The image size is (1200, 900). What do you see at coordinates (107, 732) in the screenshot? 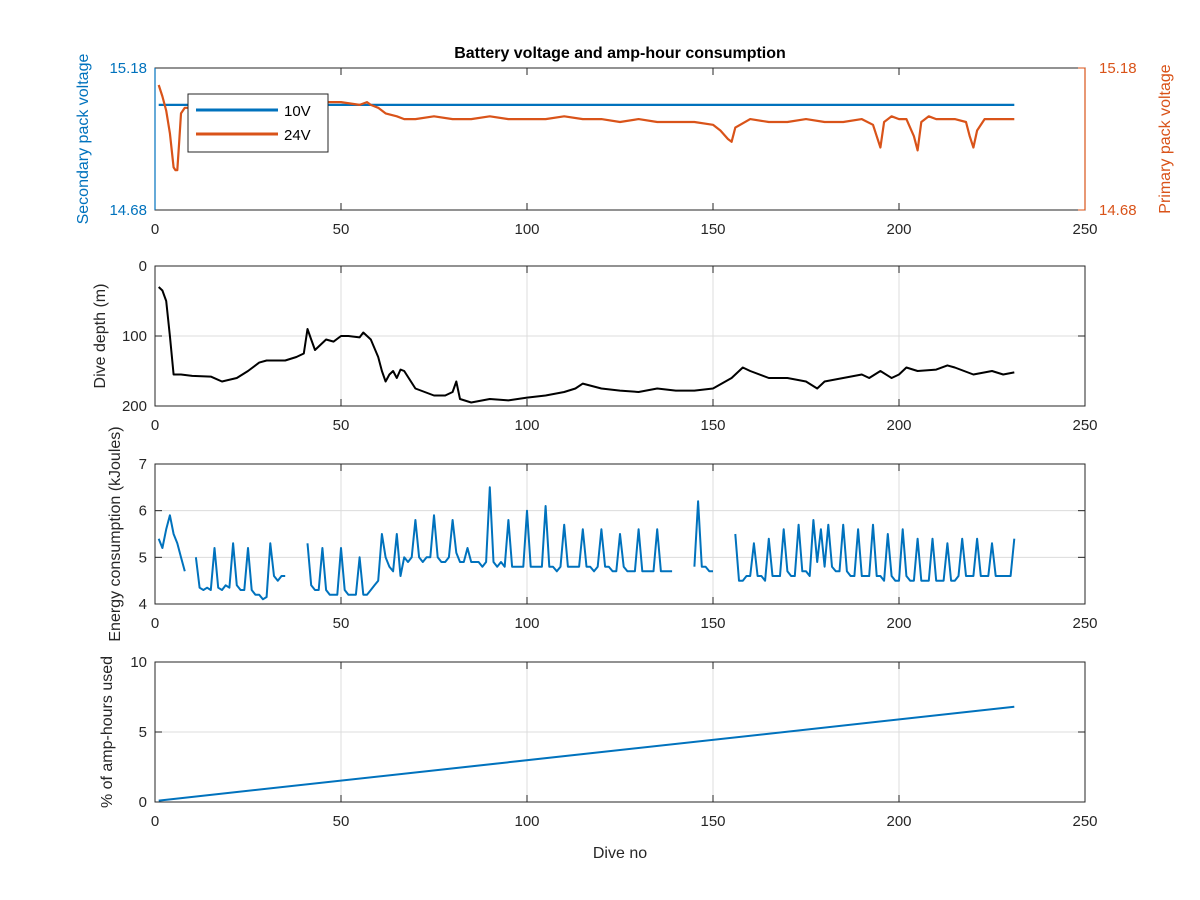
I see `y-axis-label: % of amp-hours used` at bounding box center [107, 732].